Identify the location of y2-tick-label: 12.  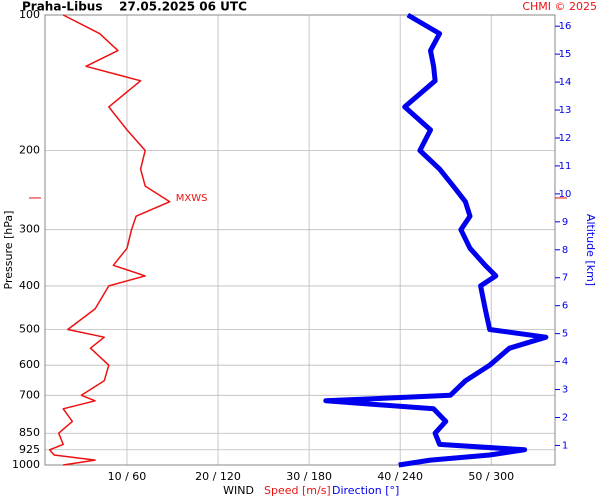
(565, 138).